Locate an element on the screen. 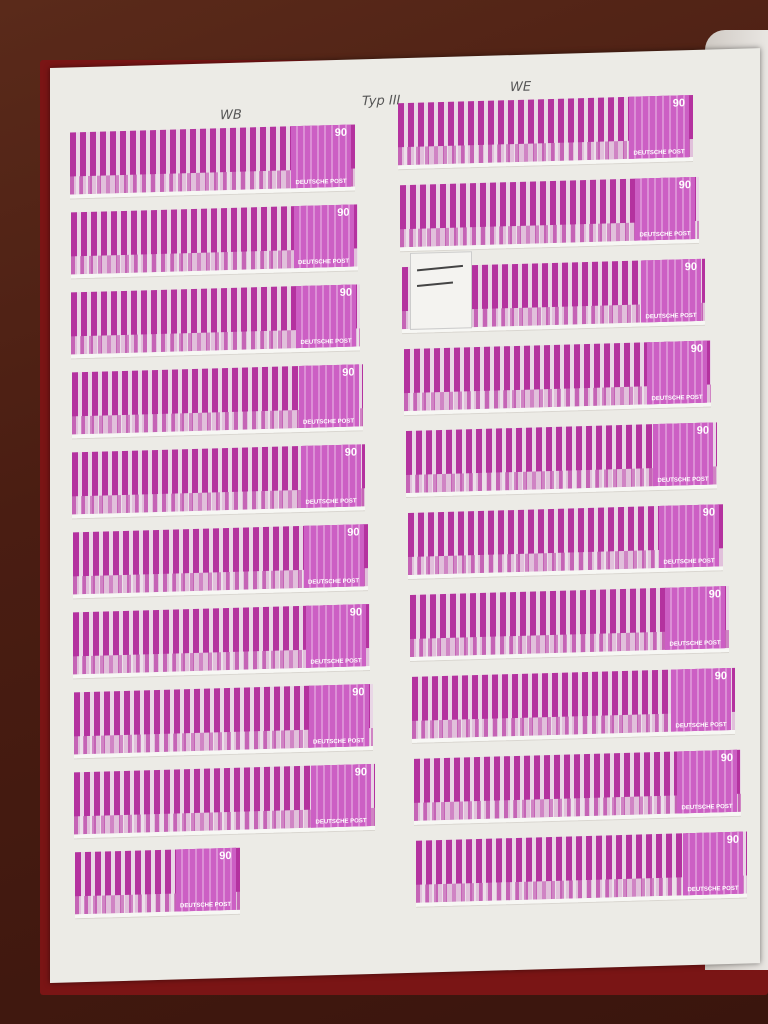 This screenshot has width=768, height=1024. column-label-wb: WB is located at coordinates (231, 115).